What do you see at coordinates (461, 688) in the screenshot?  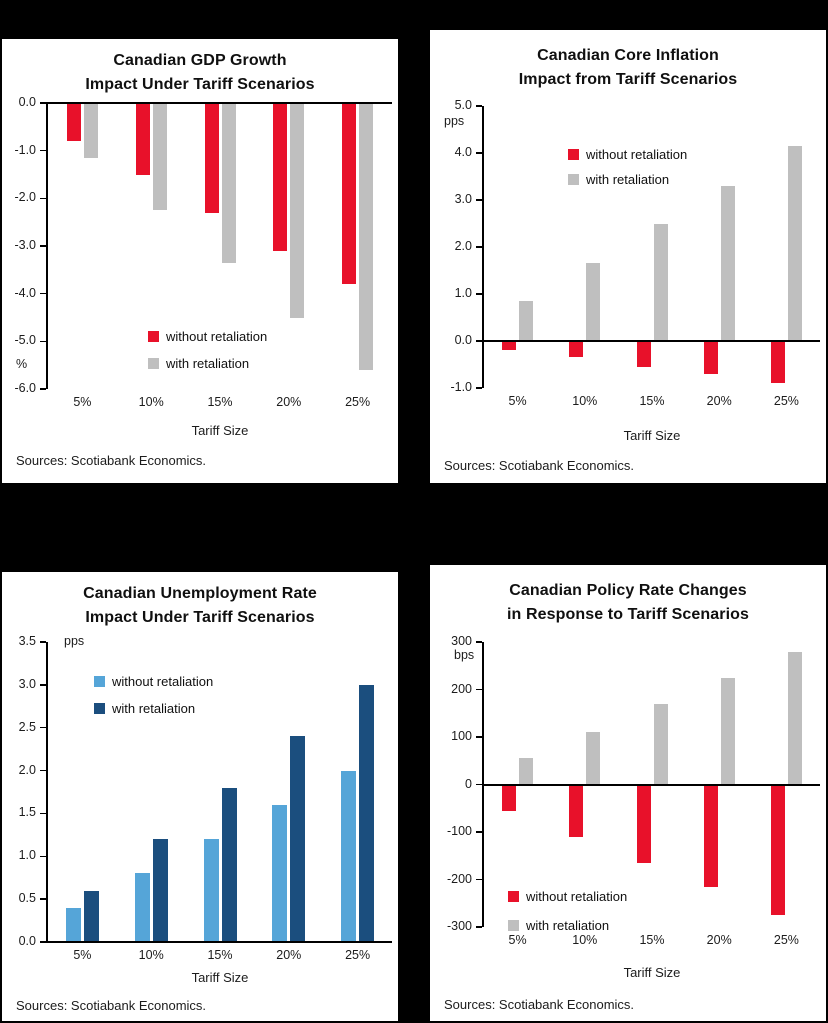 I see `y-tick-label: 200` at bounding box center [461, 688].